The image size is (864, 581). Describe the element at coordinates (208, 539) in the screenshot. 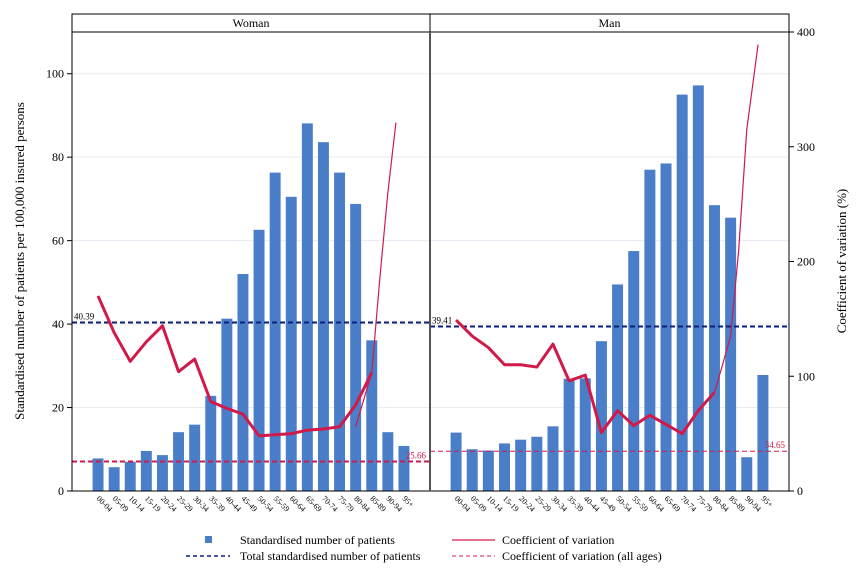

I see `legend-bars-swatch` at that location.